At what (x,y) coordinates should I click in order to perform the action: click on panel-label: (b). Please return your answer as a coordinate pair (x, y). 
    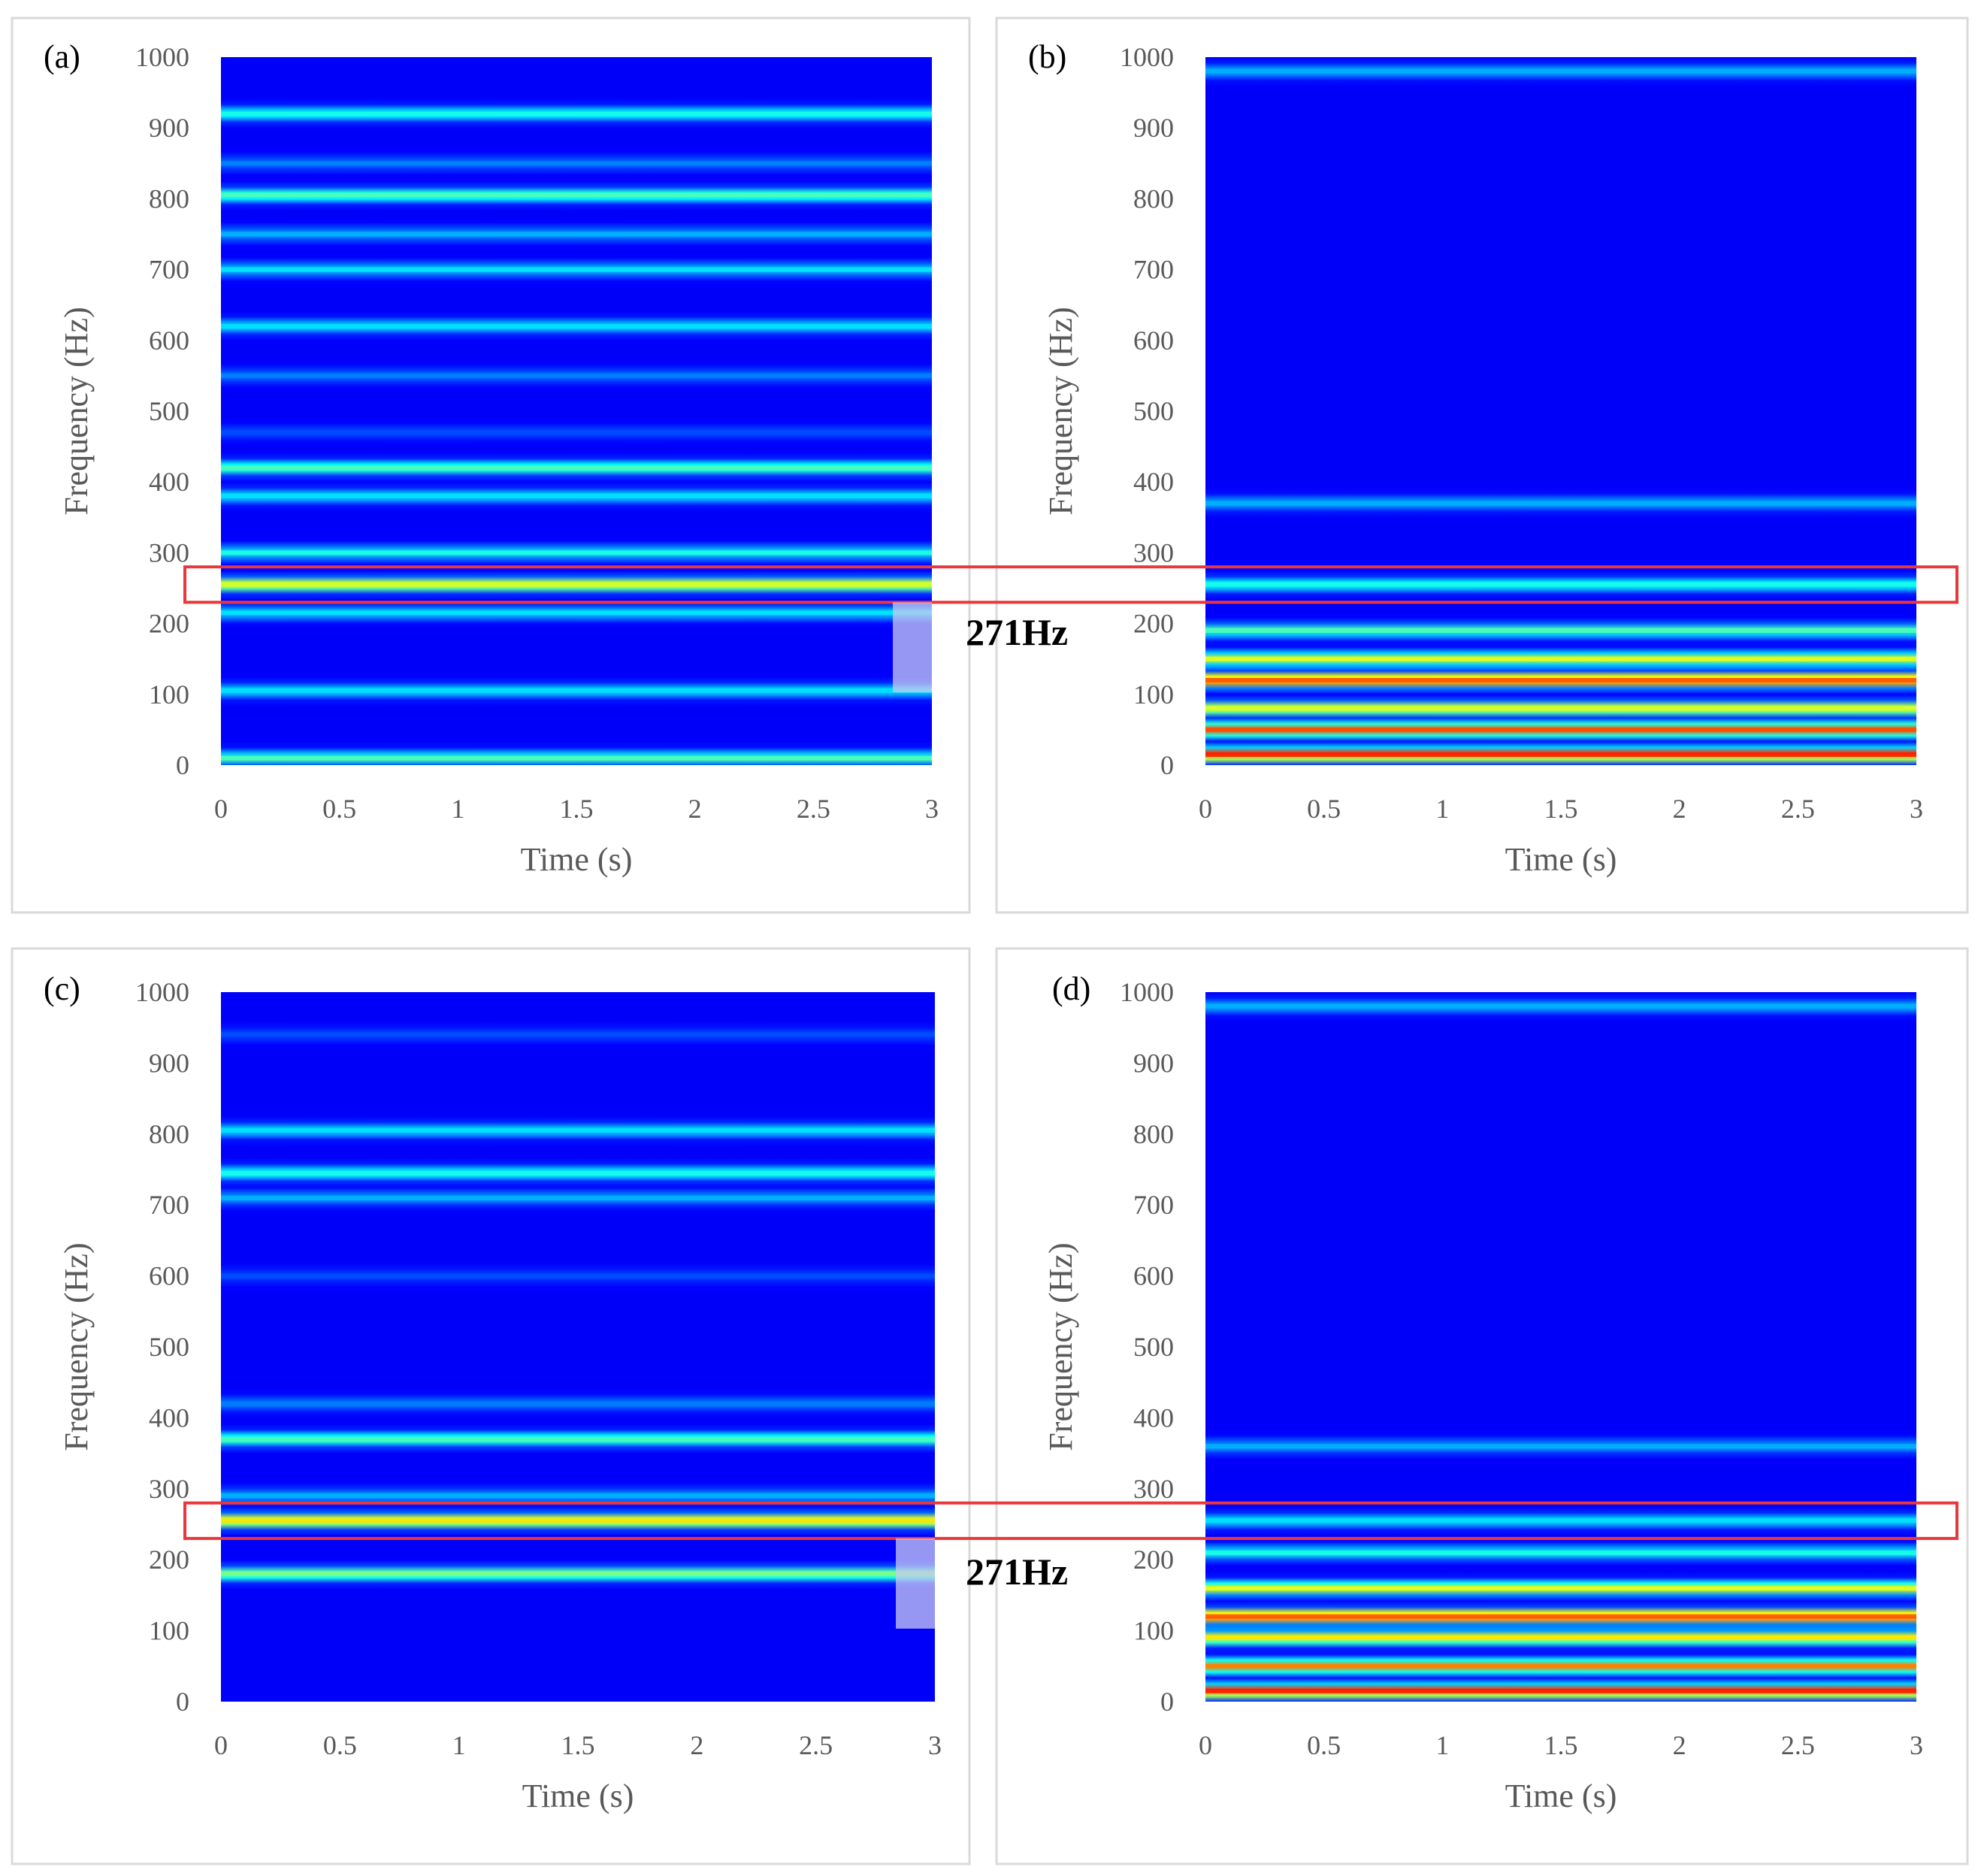
    Looking at the image, I should click on (1047, 56).